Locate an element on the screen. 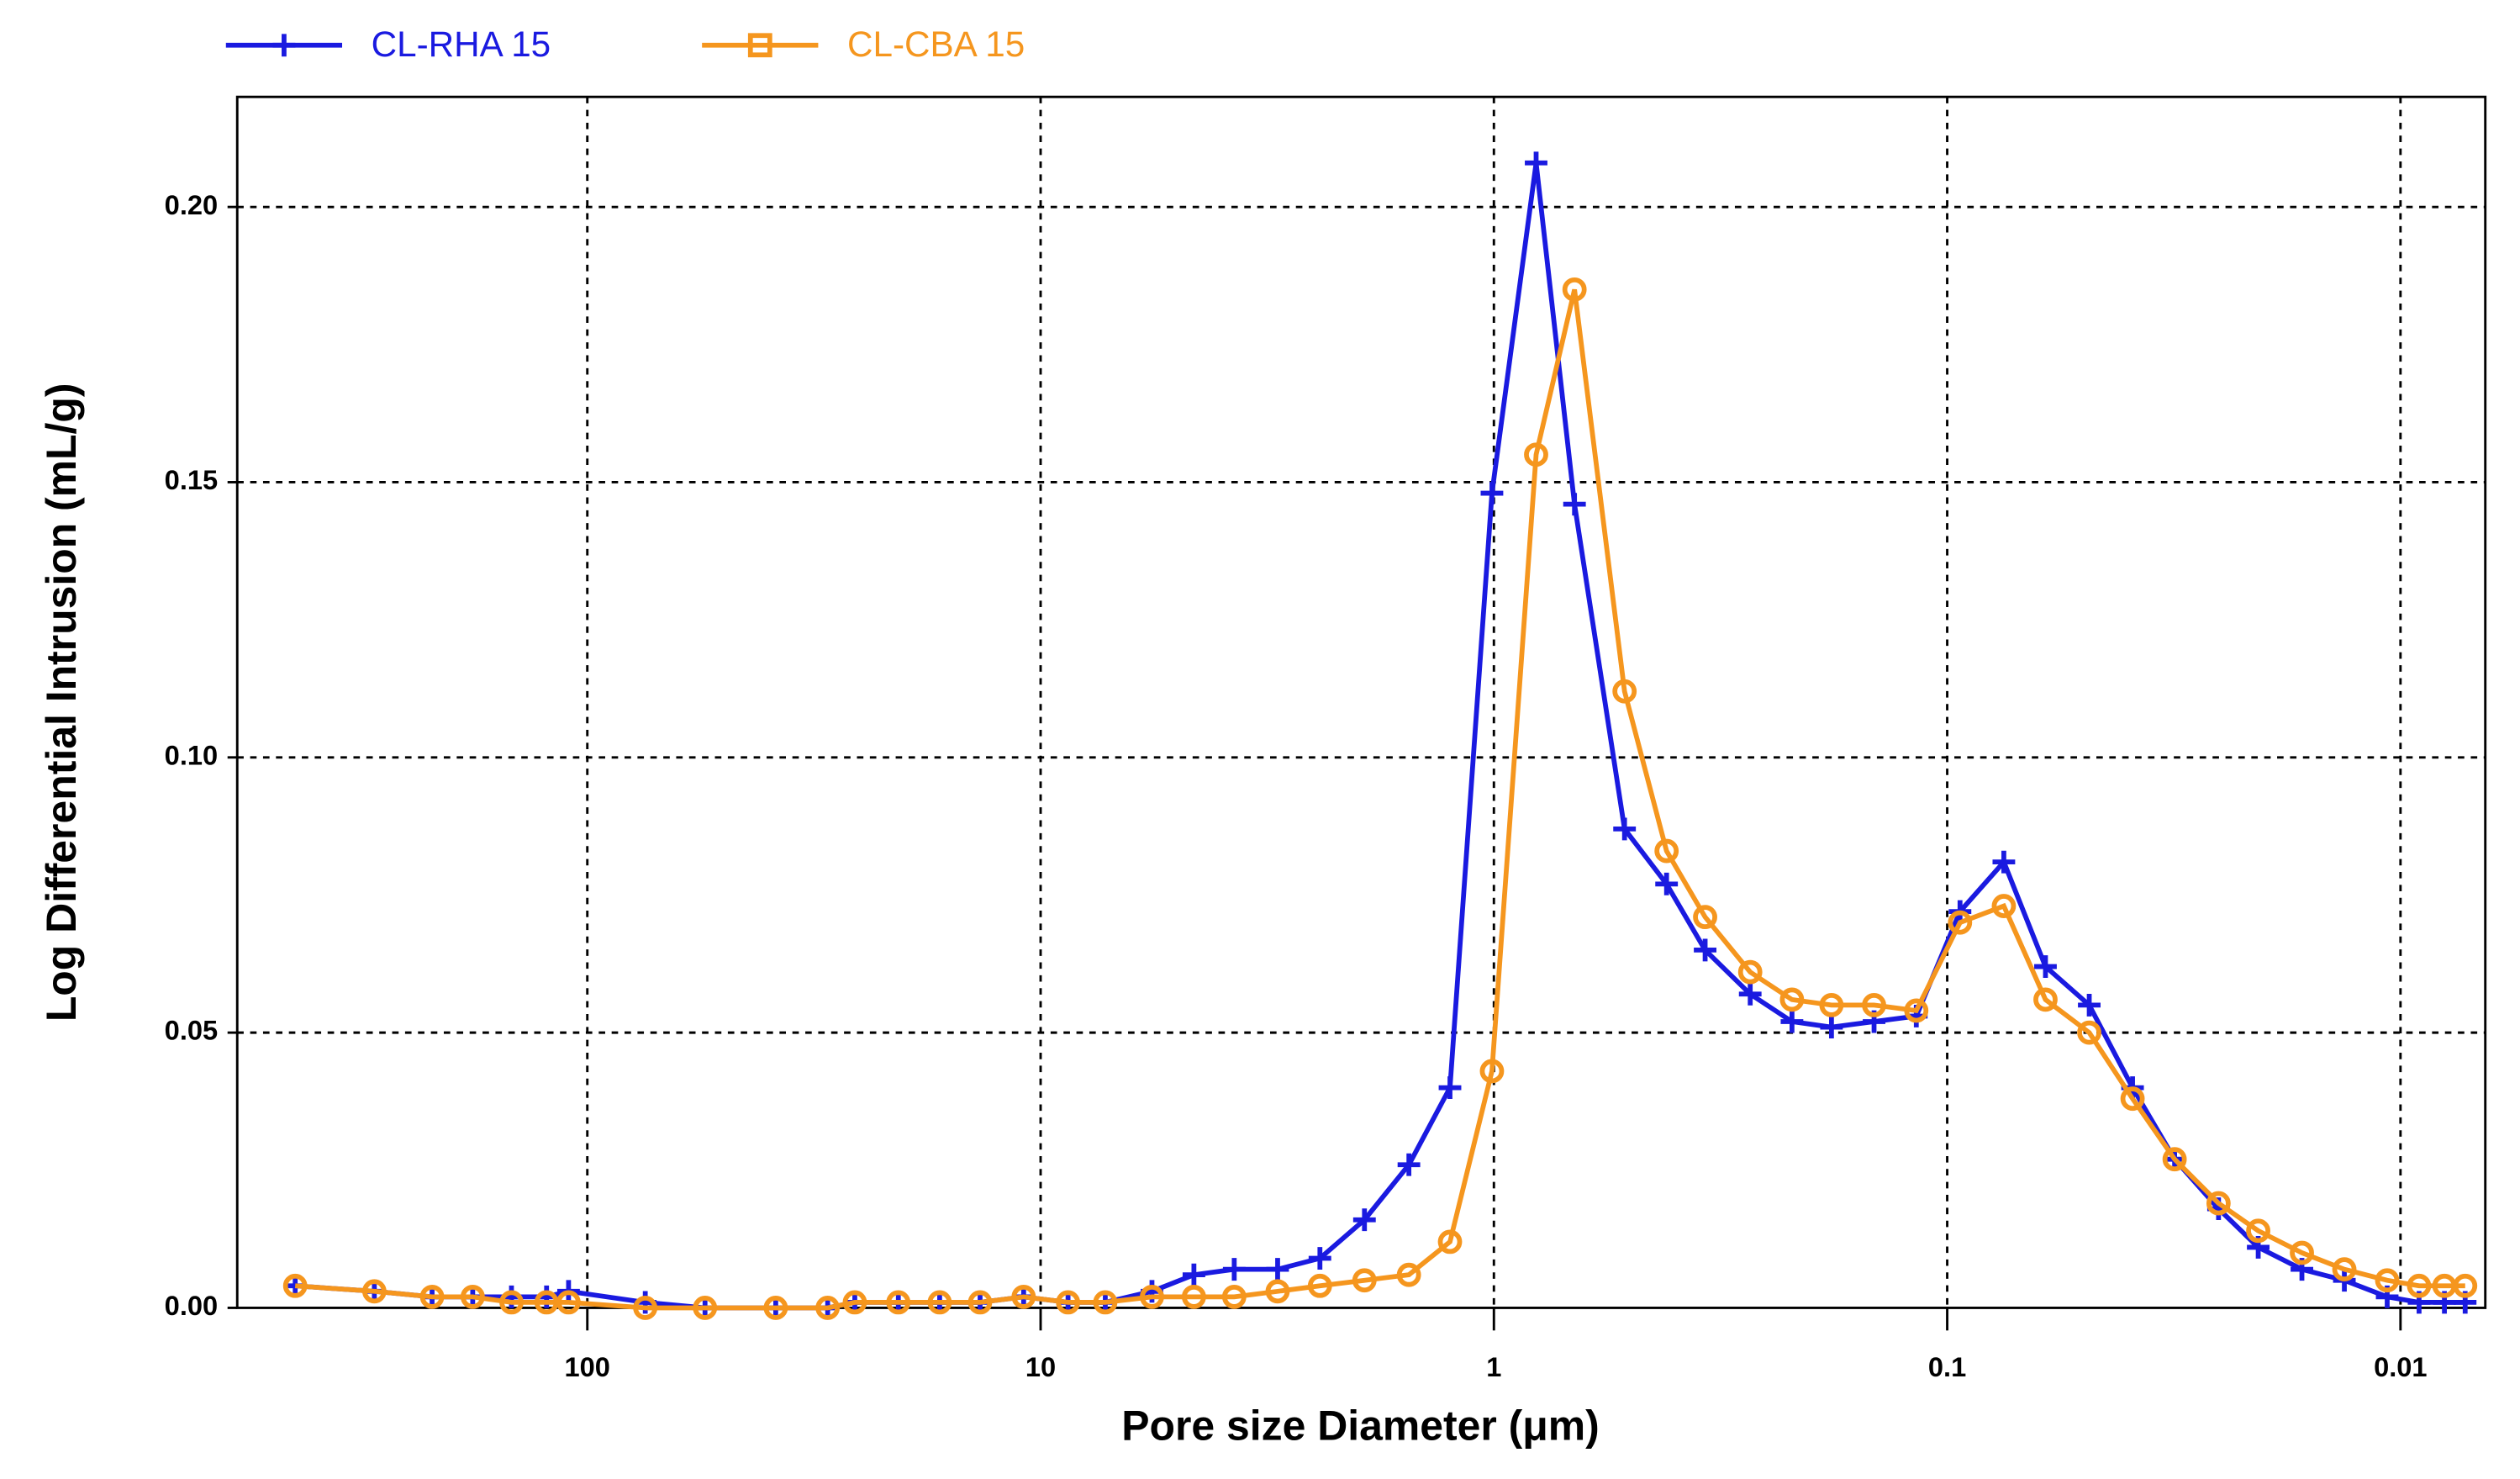  y-tick-label: 0.10 is located at coordinates (191, 755).